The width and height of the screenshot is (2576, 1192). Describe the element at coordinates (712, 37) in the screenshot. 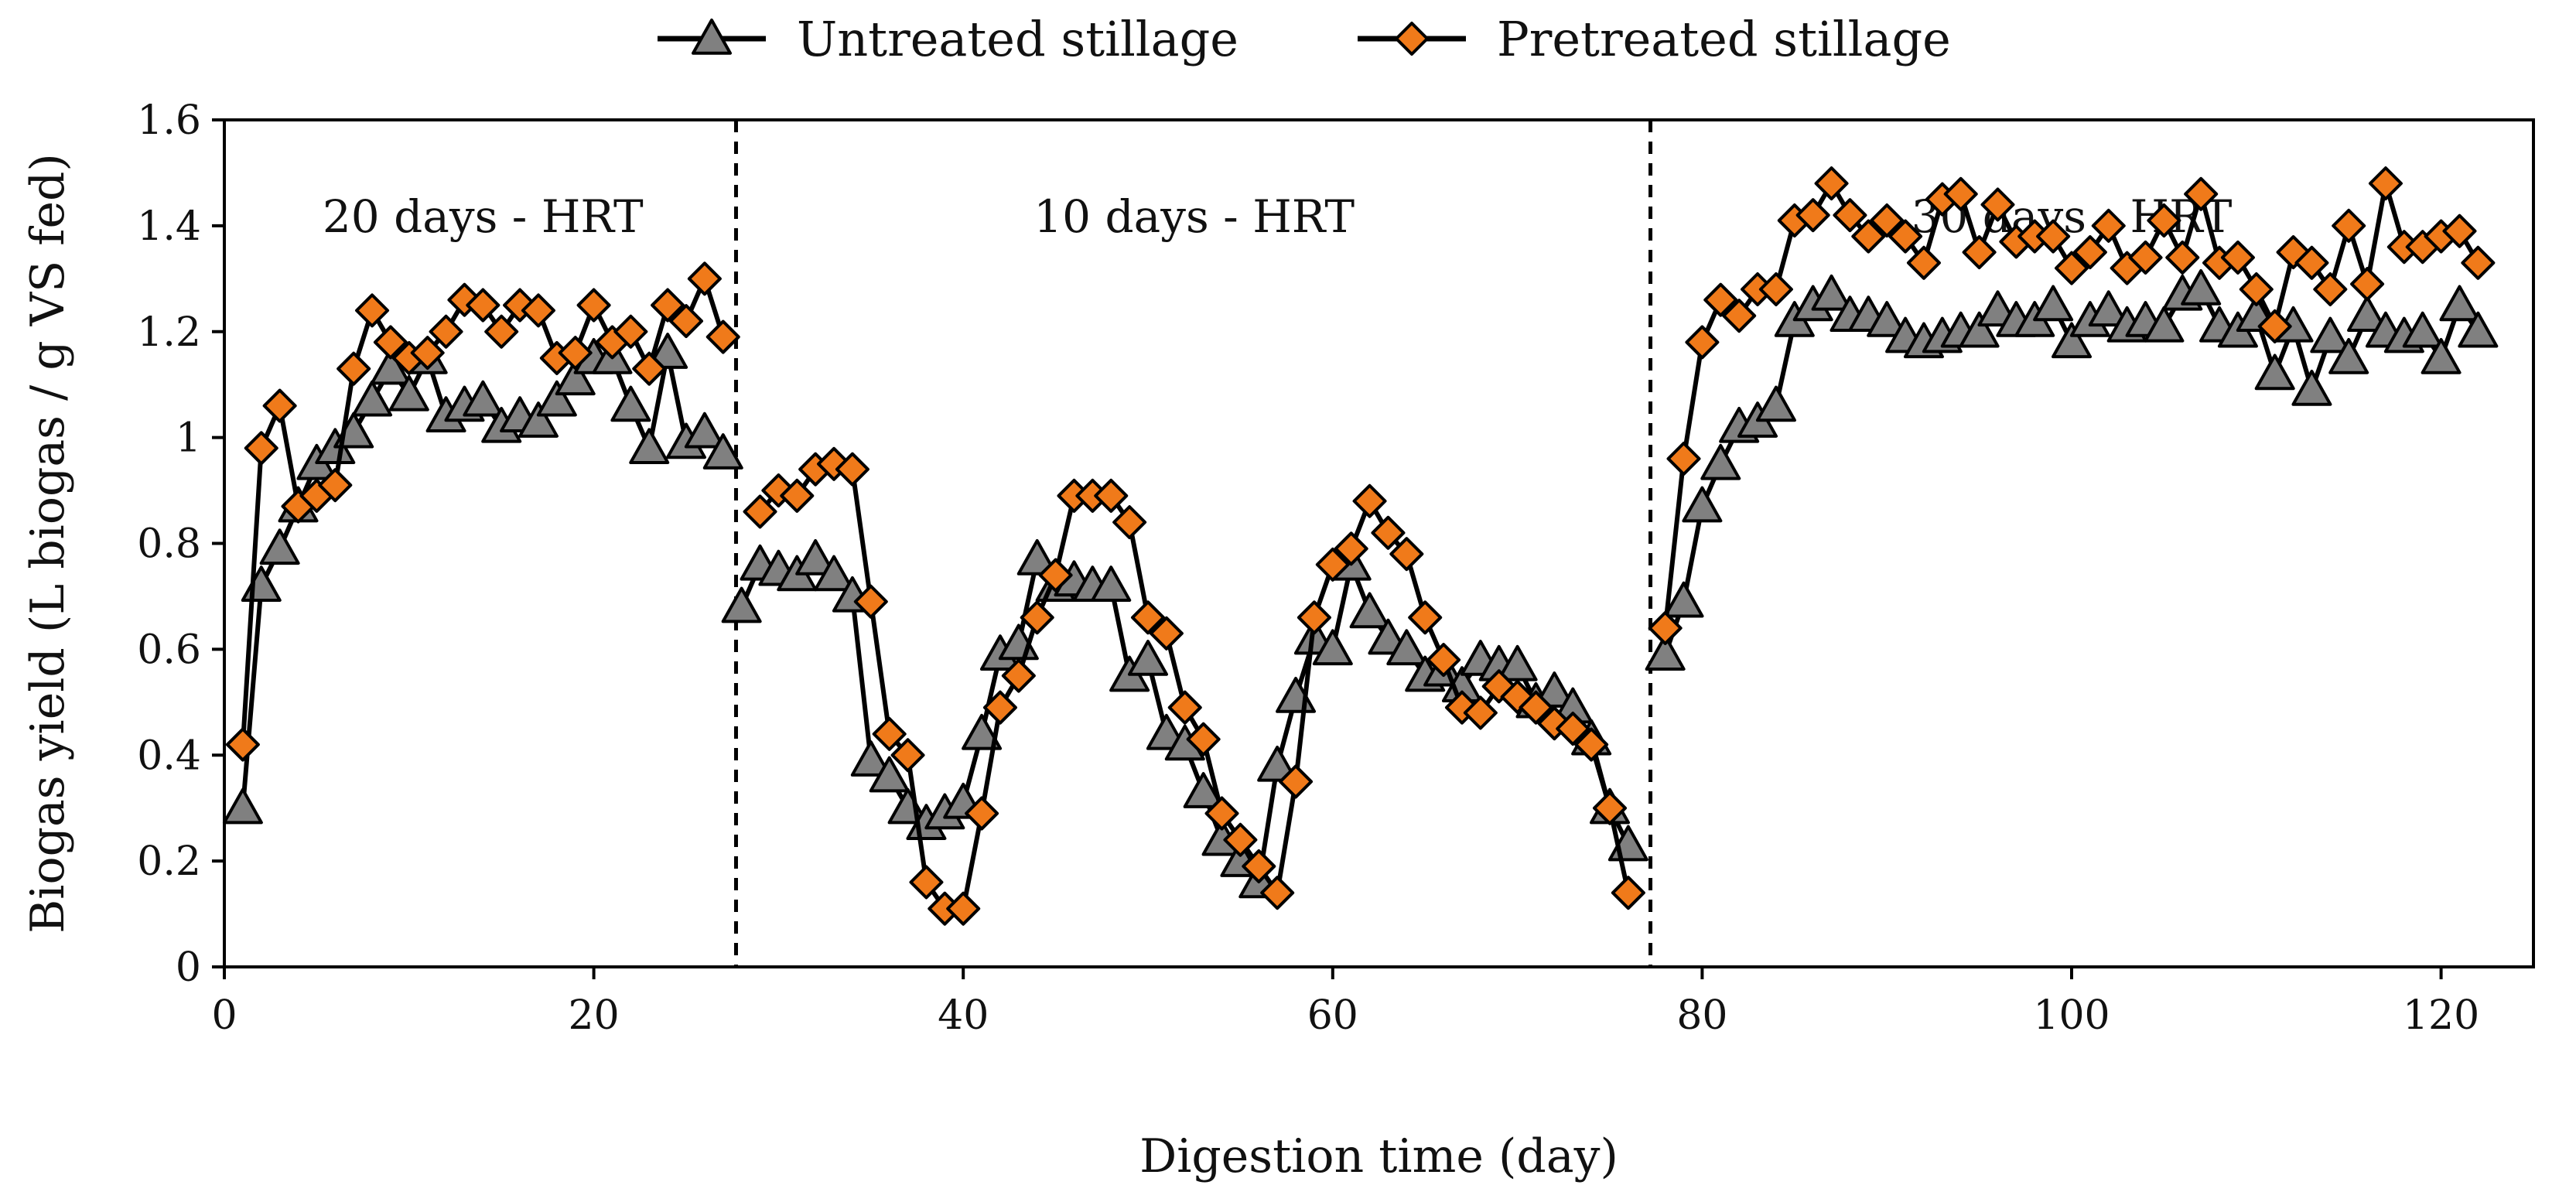

I see `legend-marker` at that location.